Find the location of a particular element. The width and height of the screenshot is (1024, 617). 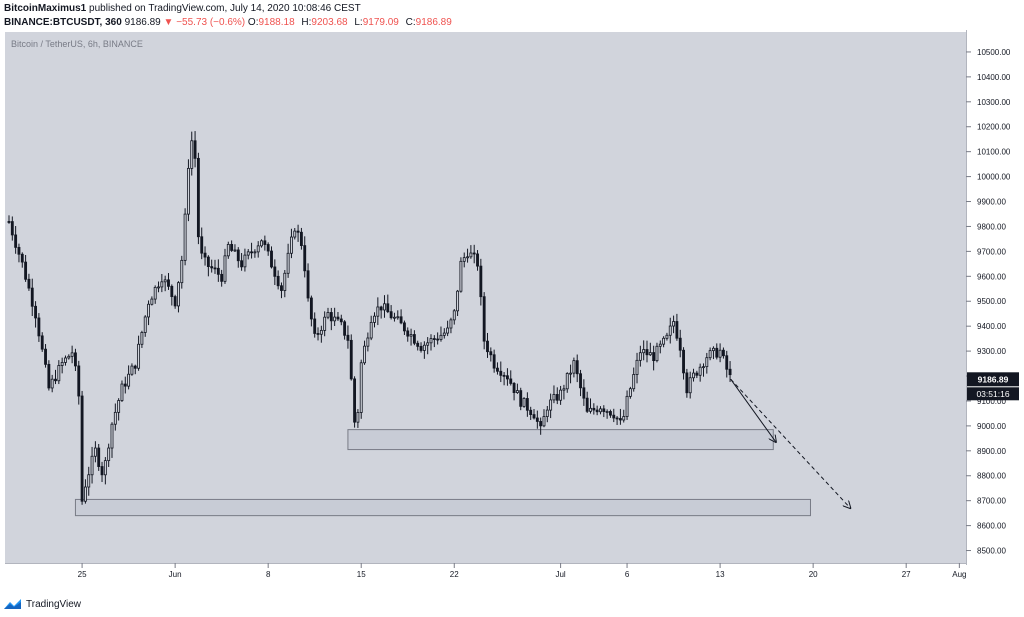

price-tick-label: 8600.00 is located at coordinates (991, 526).